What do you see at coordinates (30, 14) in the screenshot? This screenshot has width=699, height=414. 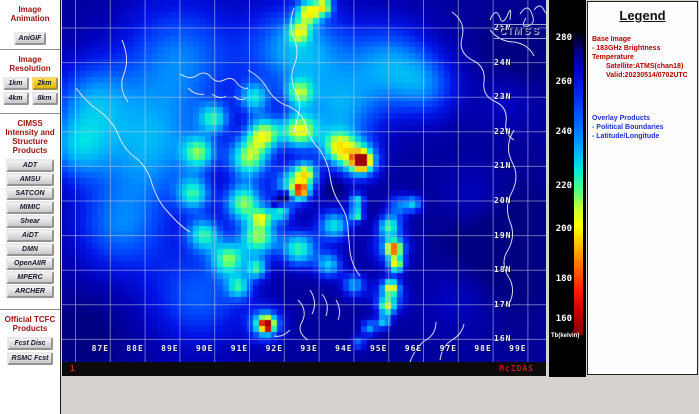 I see `animation-header: Image Animation` at bounding box center [30, 14].